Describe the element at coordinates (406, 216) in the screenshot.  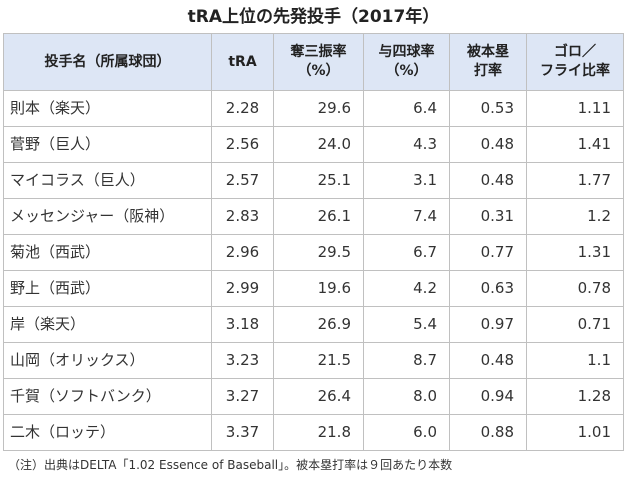
I see `cell-walk-rate: 7.4` at that location.